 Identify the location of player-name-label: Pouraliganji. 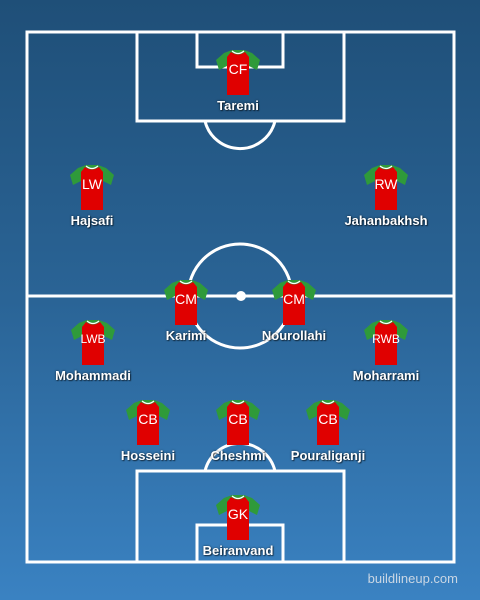
(328, 455).